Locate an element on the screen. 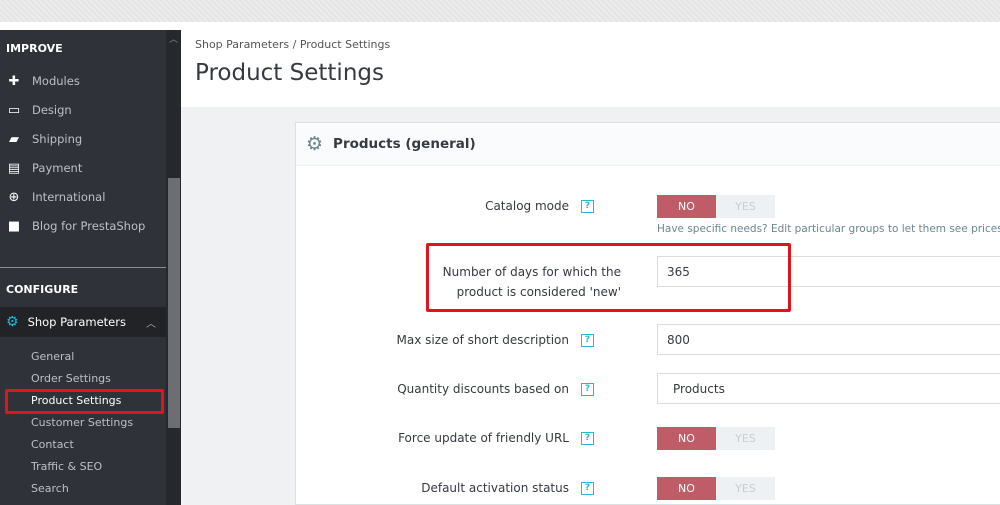 Image resolution: width=1000 pixels, height=505 pixels. activation-switch: NO YES is located at coordinates (716, 488).